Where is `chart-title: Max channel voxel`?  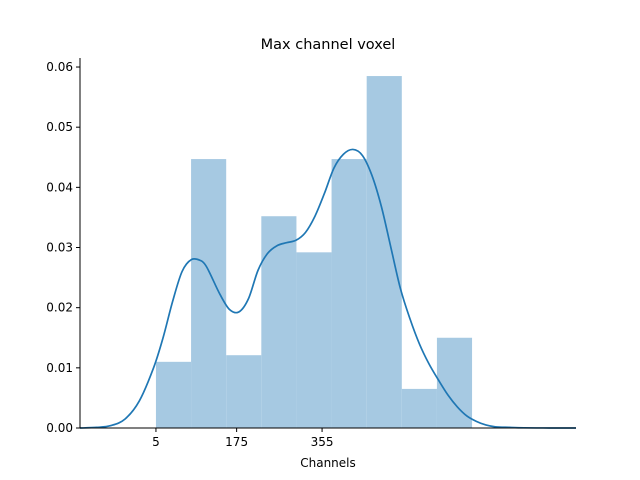
chart-title: Max channel voxel is located at coordinates (328, 45).